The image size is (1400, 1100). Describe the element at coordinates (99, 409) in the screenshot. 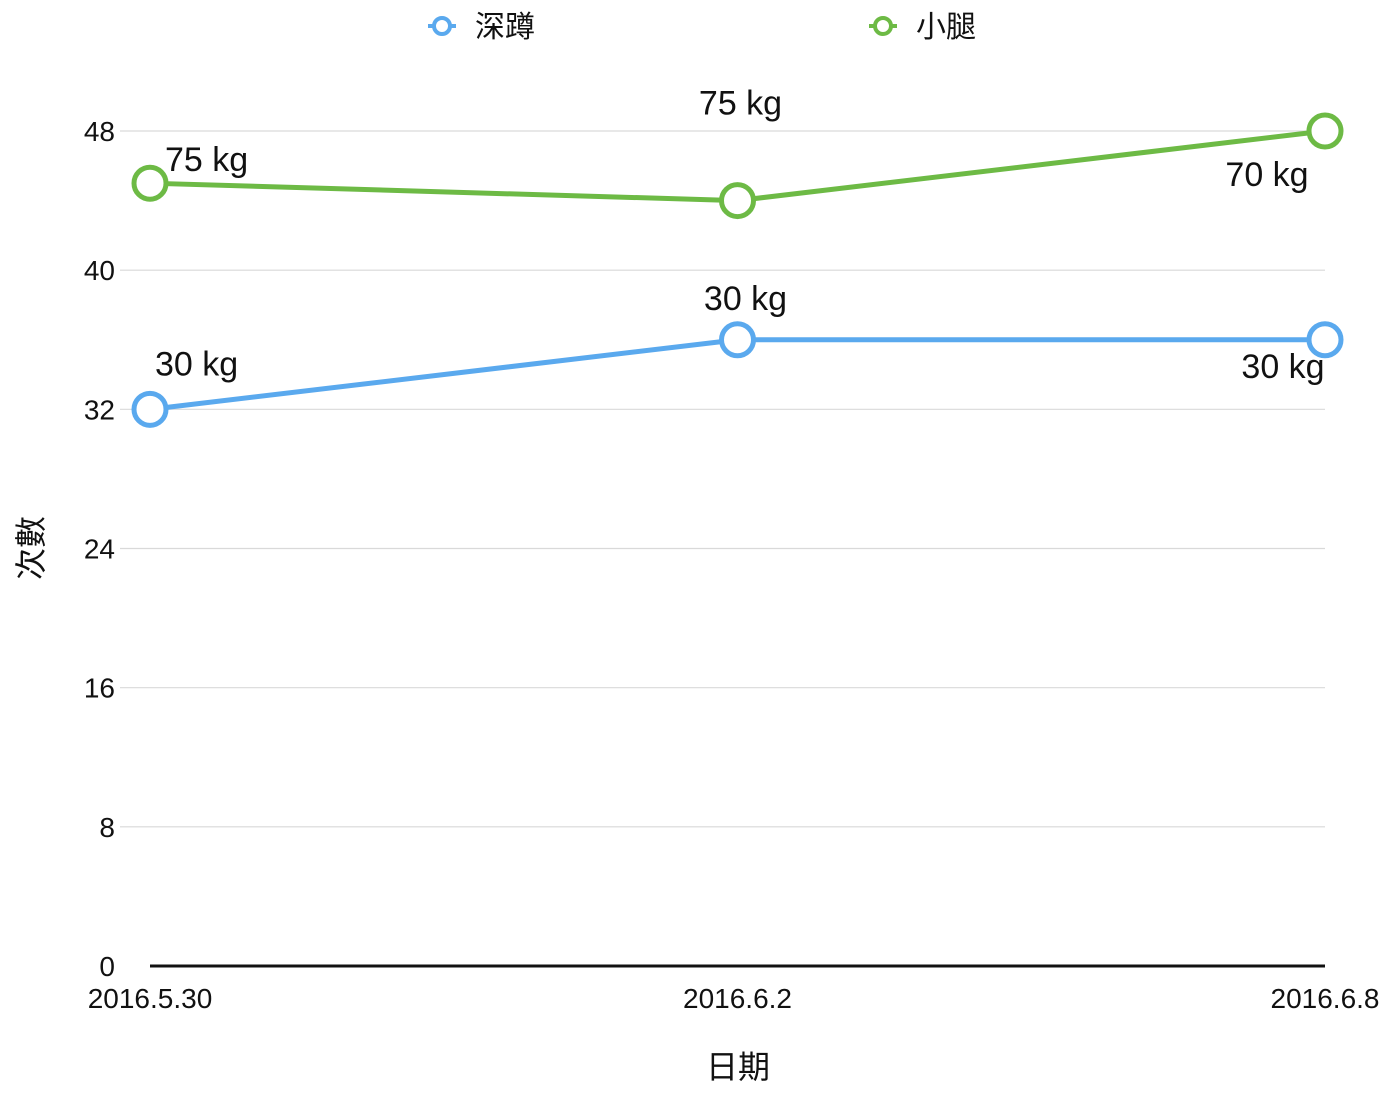

I see `y-tick-label: 32` at that location.